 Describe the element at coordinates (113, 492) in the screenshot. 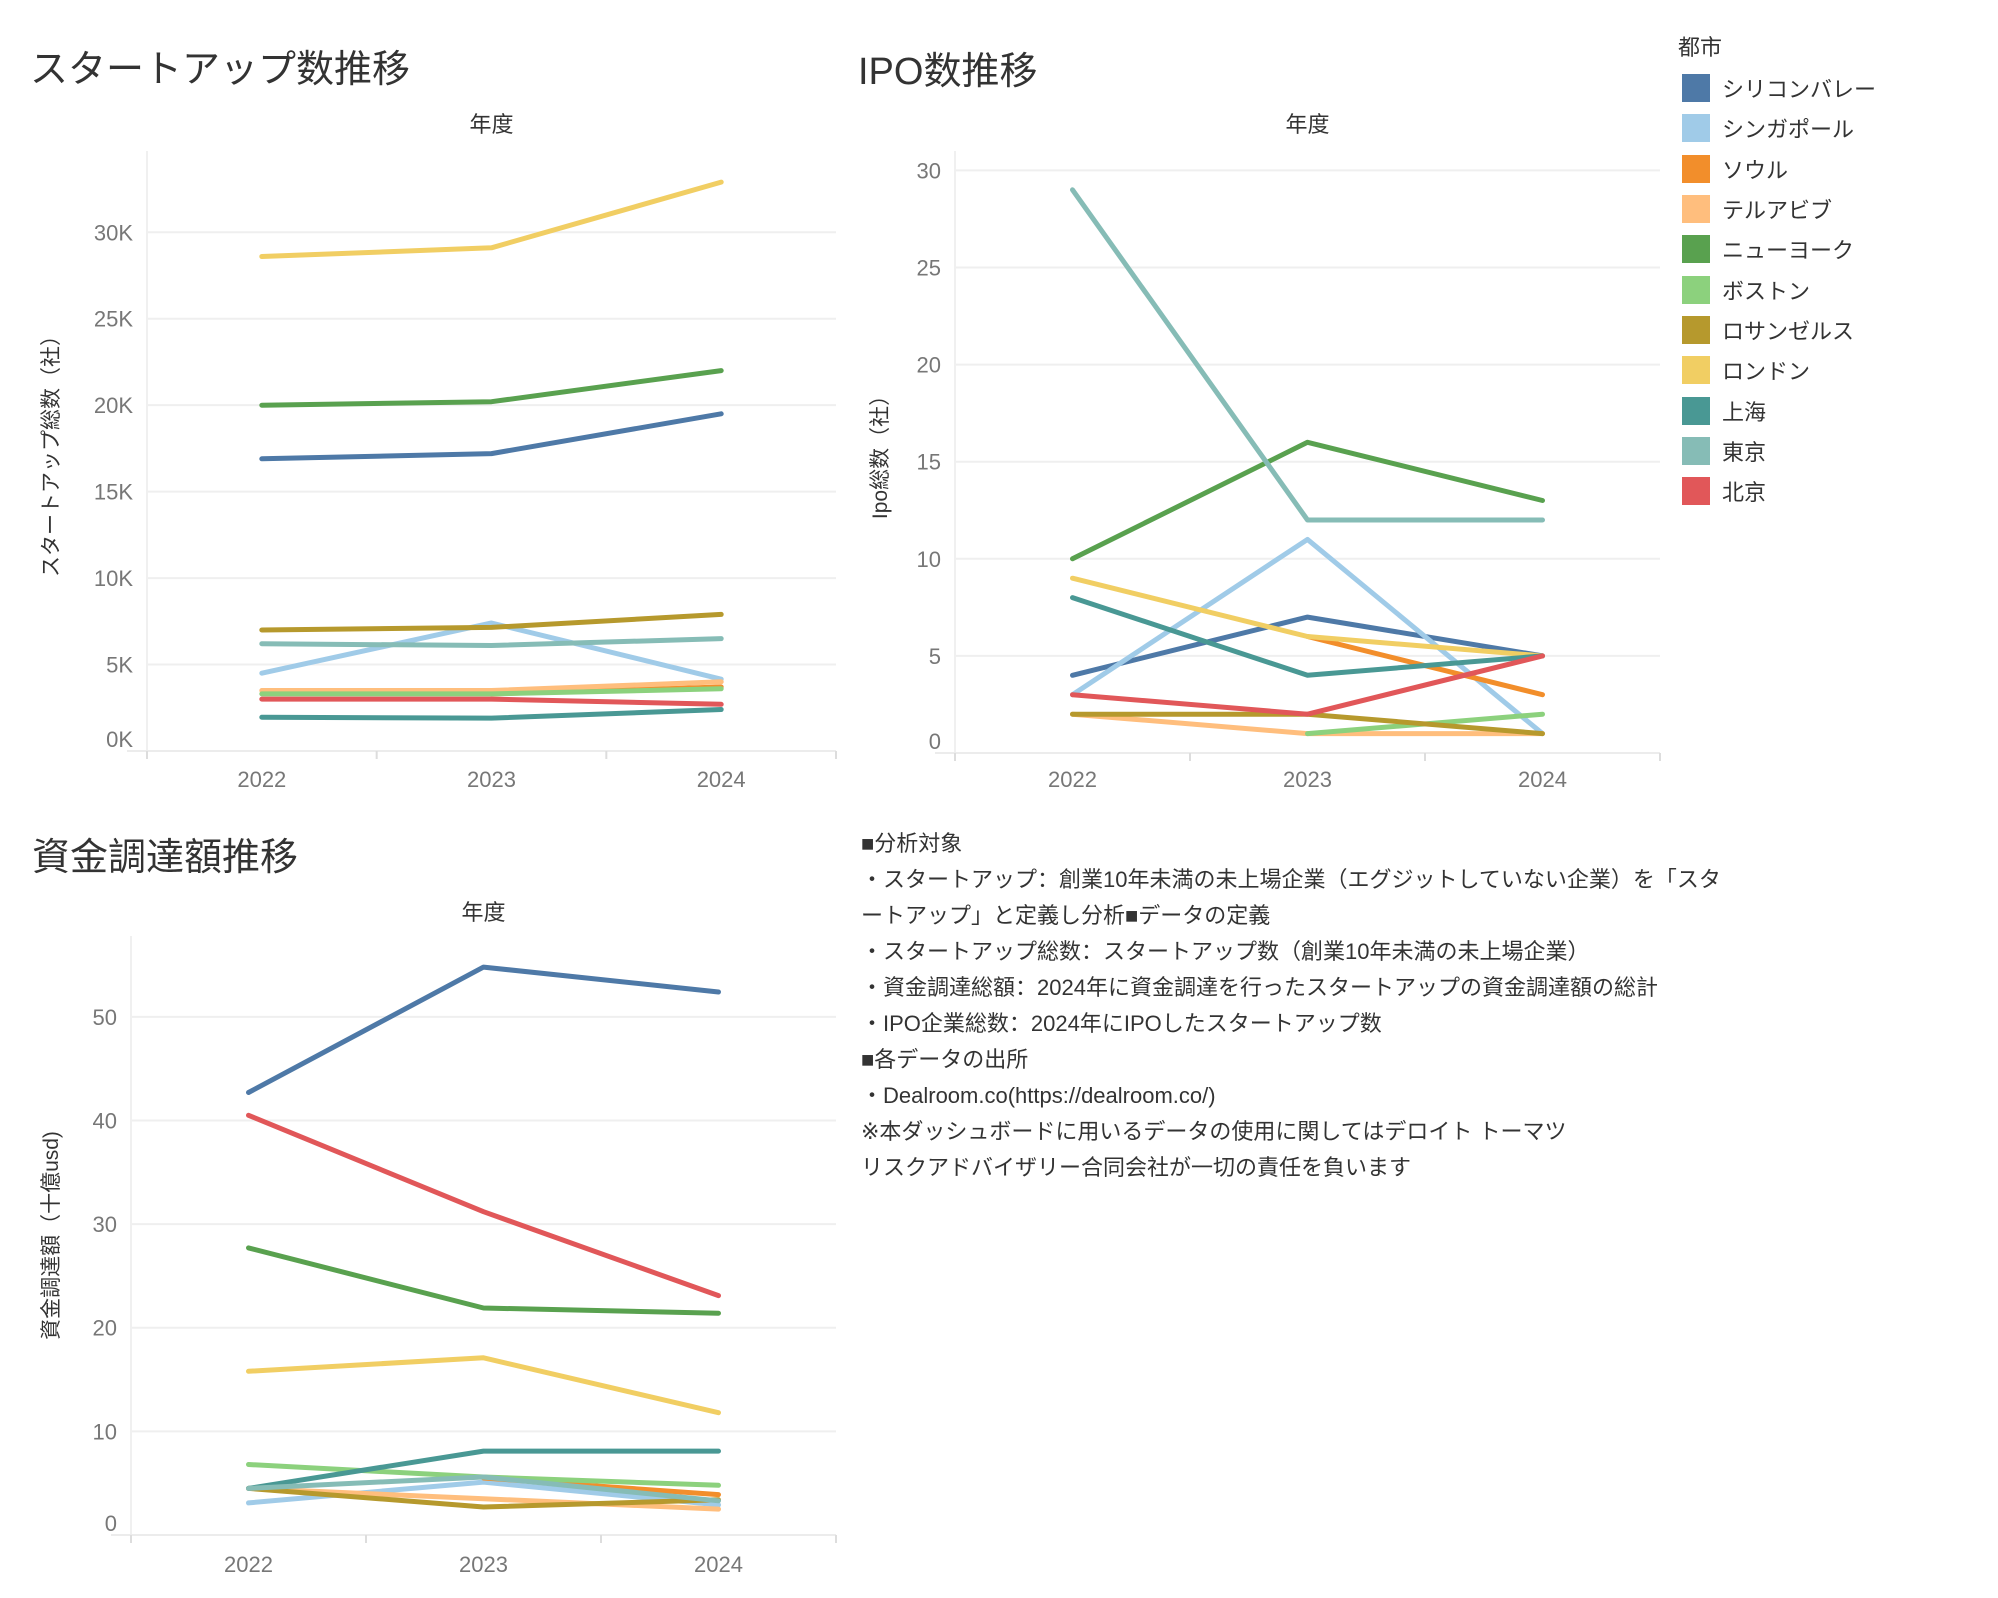

I see `y-tick-label: 15K` at that location.